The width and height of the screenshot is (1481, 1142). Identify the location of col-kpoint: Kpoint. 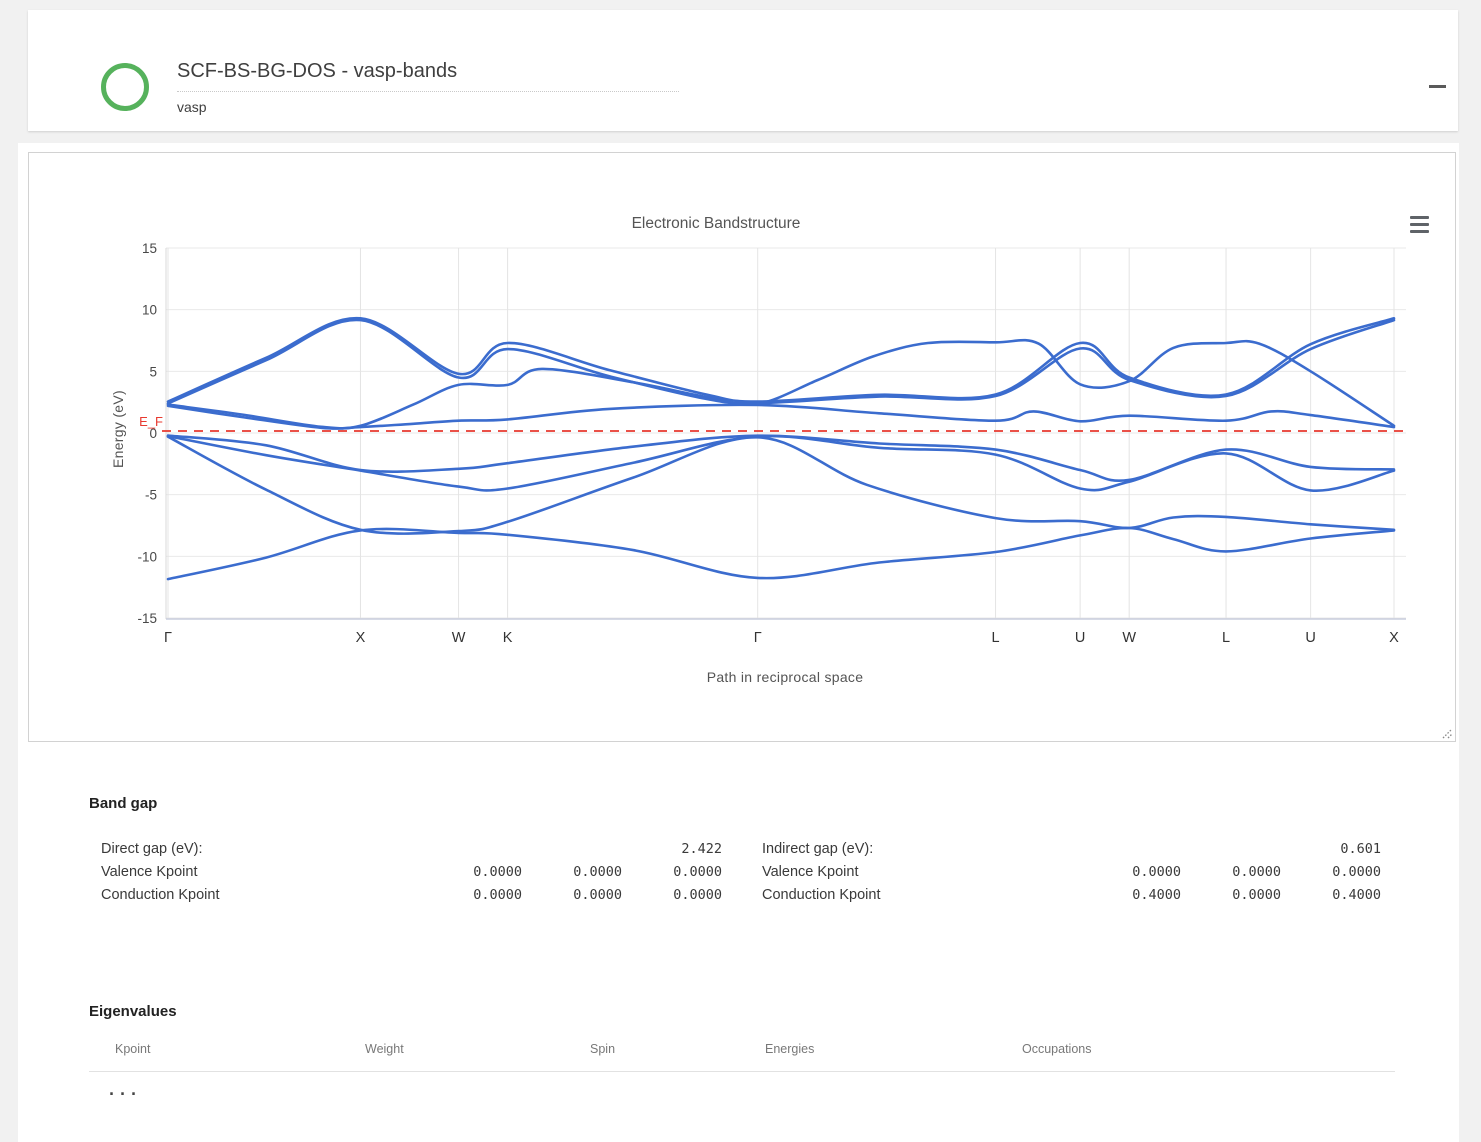
(133, 1049).